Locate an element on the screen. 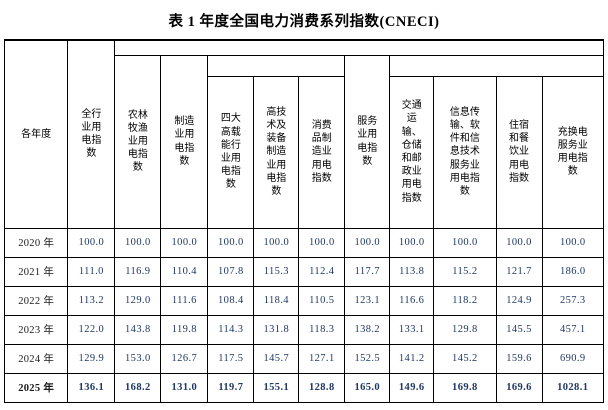 This screenshot has width=608, height=410. col-header-services: 服务业用电指数 is located at coordinates (367, 141).